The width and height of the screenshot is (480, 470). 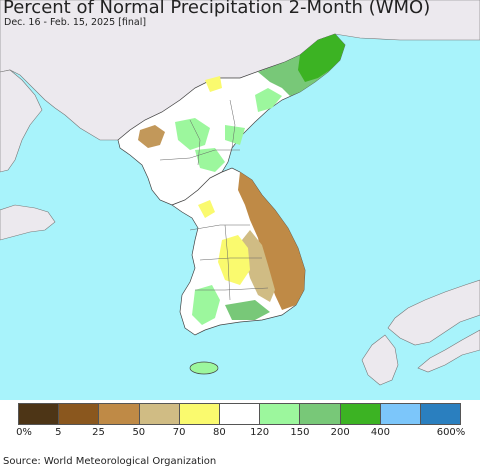 What do you see at coordinates (58, 432) in the screenshot?
I see `legend-label: 5` at bounding box center [58, 432].